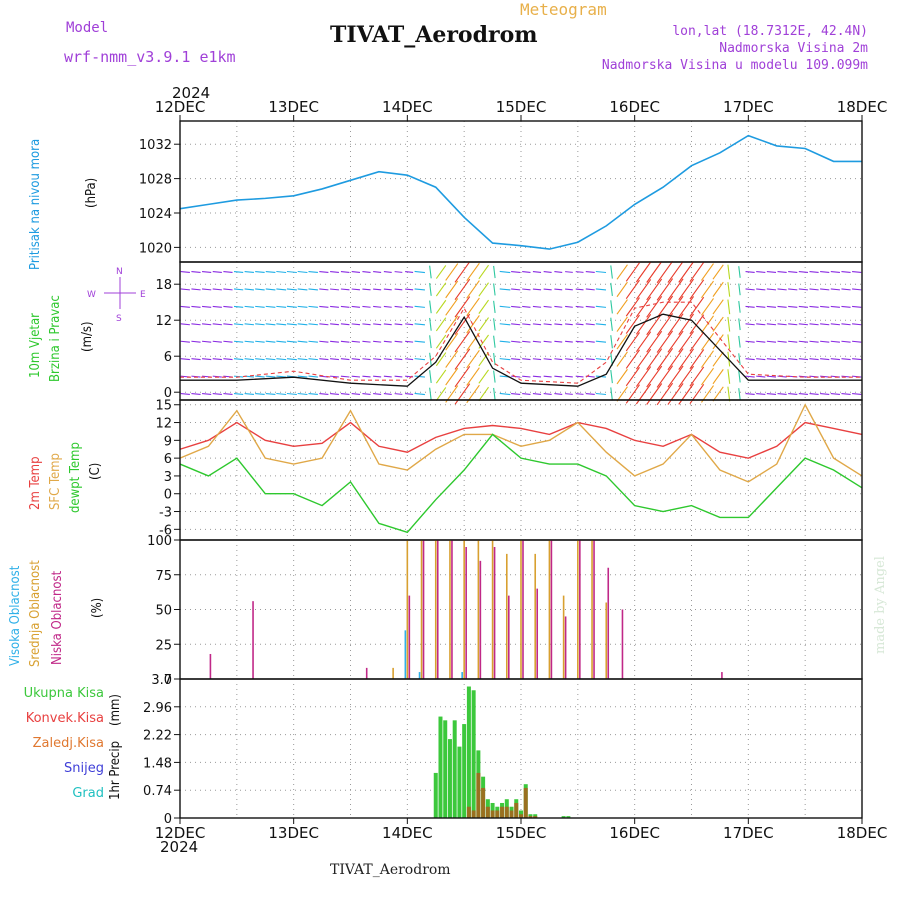  What do you see at coordinates (734, 65) in the screenshot?
I see `model-elevation-label: Nadmorska Visina u modelu 109.099m` at bounding box center [734, 65].